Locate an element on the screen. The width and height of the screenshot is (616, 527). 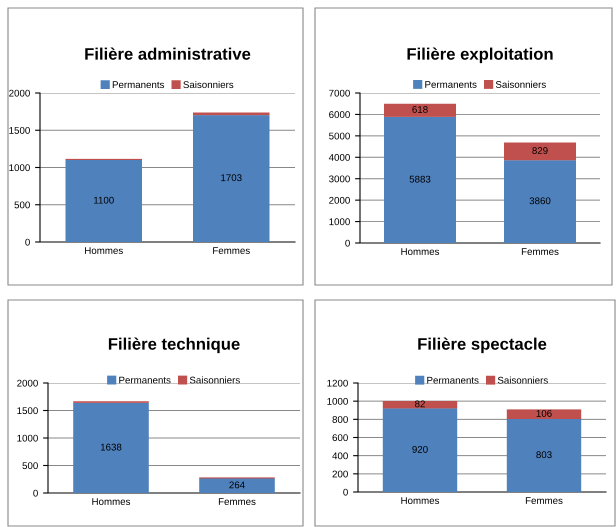
data-label: 5883 is located at coordinates (420, 179).